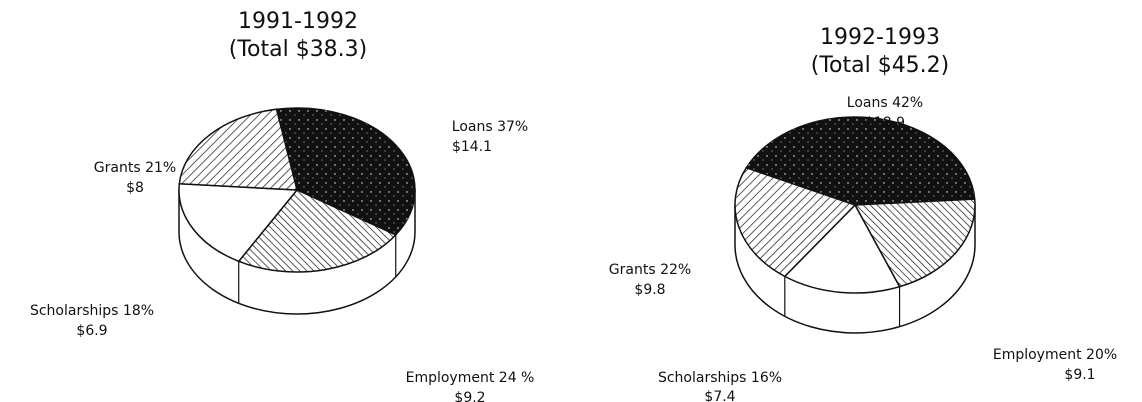  What do you see at coordinates (160, 168) in the screenshot?
I see `value-label: 21%` at bounding box center [160, 168].